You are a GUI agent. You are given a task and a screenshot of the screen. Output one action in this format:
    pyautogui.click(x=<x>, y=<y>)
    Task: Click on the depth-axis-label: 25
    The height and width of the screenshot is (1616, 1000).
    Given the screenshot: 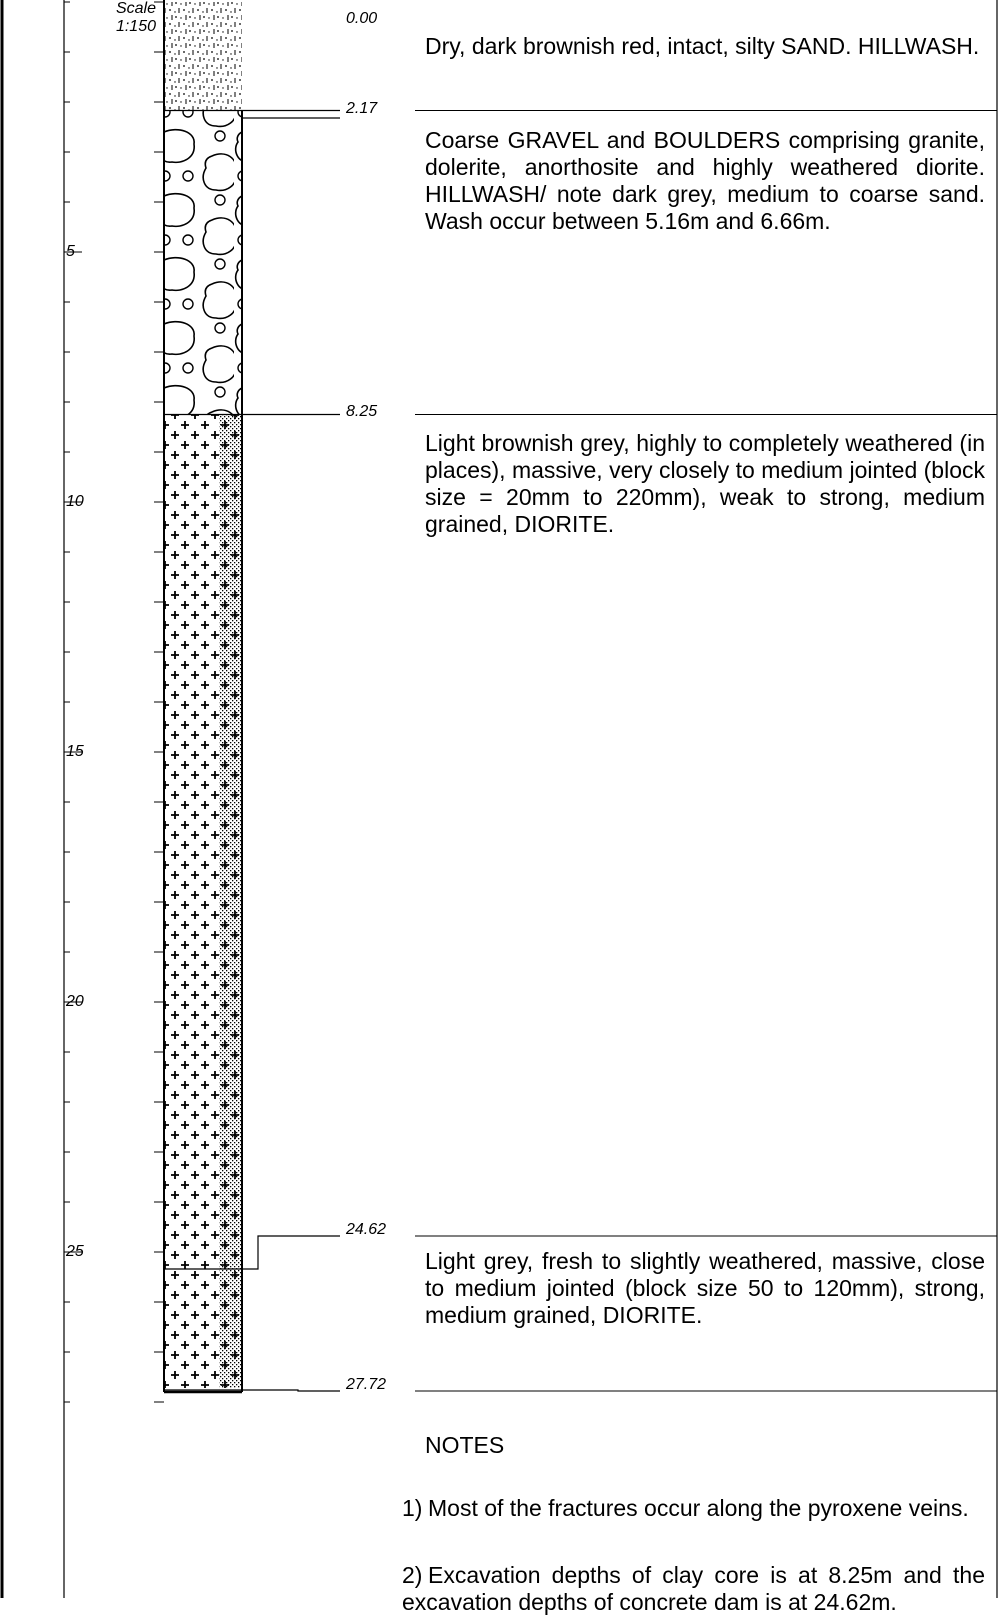 What is the action you would take?
    pyautogui.click(x=75, y=1251)
    